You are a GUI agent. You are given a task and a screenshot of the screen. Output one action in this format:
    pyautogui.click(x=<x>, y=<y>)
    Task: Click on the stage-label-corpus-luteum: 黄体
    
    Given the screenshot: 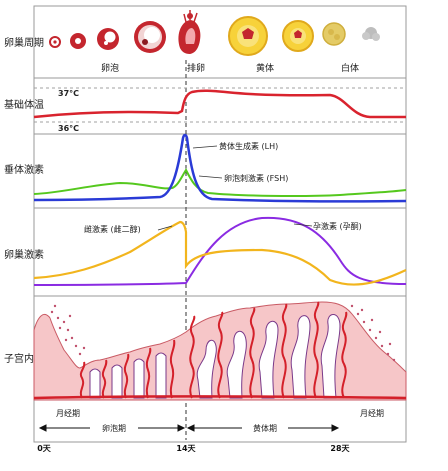 What is the action you would take?
    pyautogui.click(x=265, y=68)
    